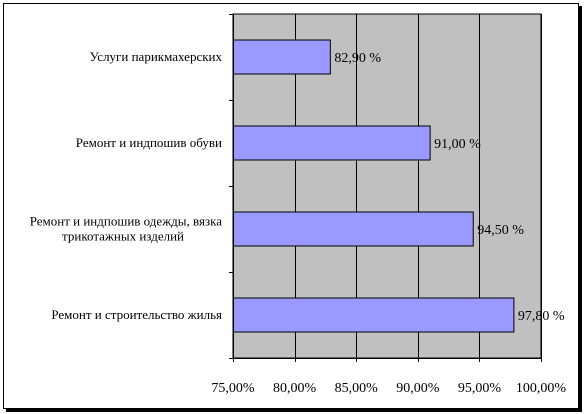 The height and width of the screenshot is (414, 584). What do you see at coordinates (357, 58) in the screenshot?
I see `data-label-0: 82,90 %` at bounding box center [357, 58].